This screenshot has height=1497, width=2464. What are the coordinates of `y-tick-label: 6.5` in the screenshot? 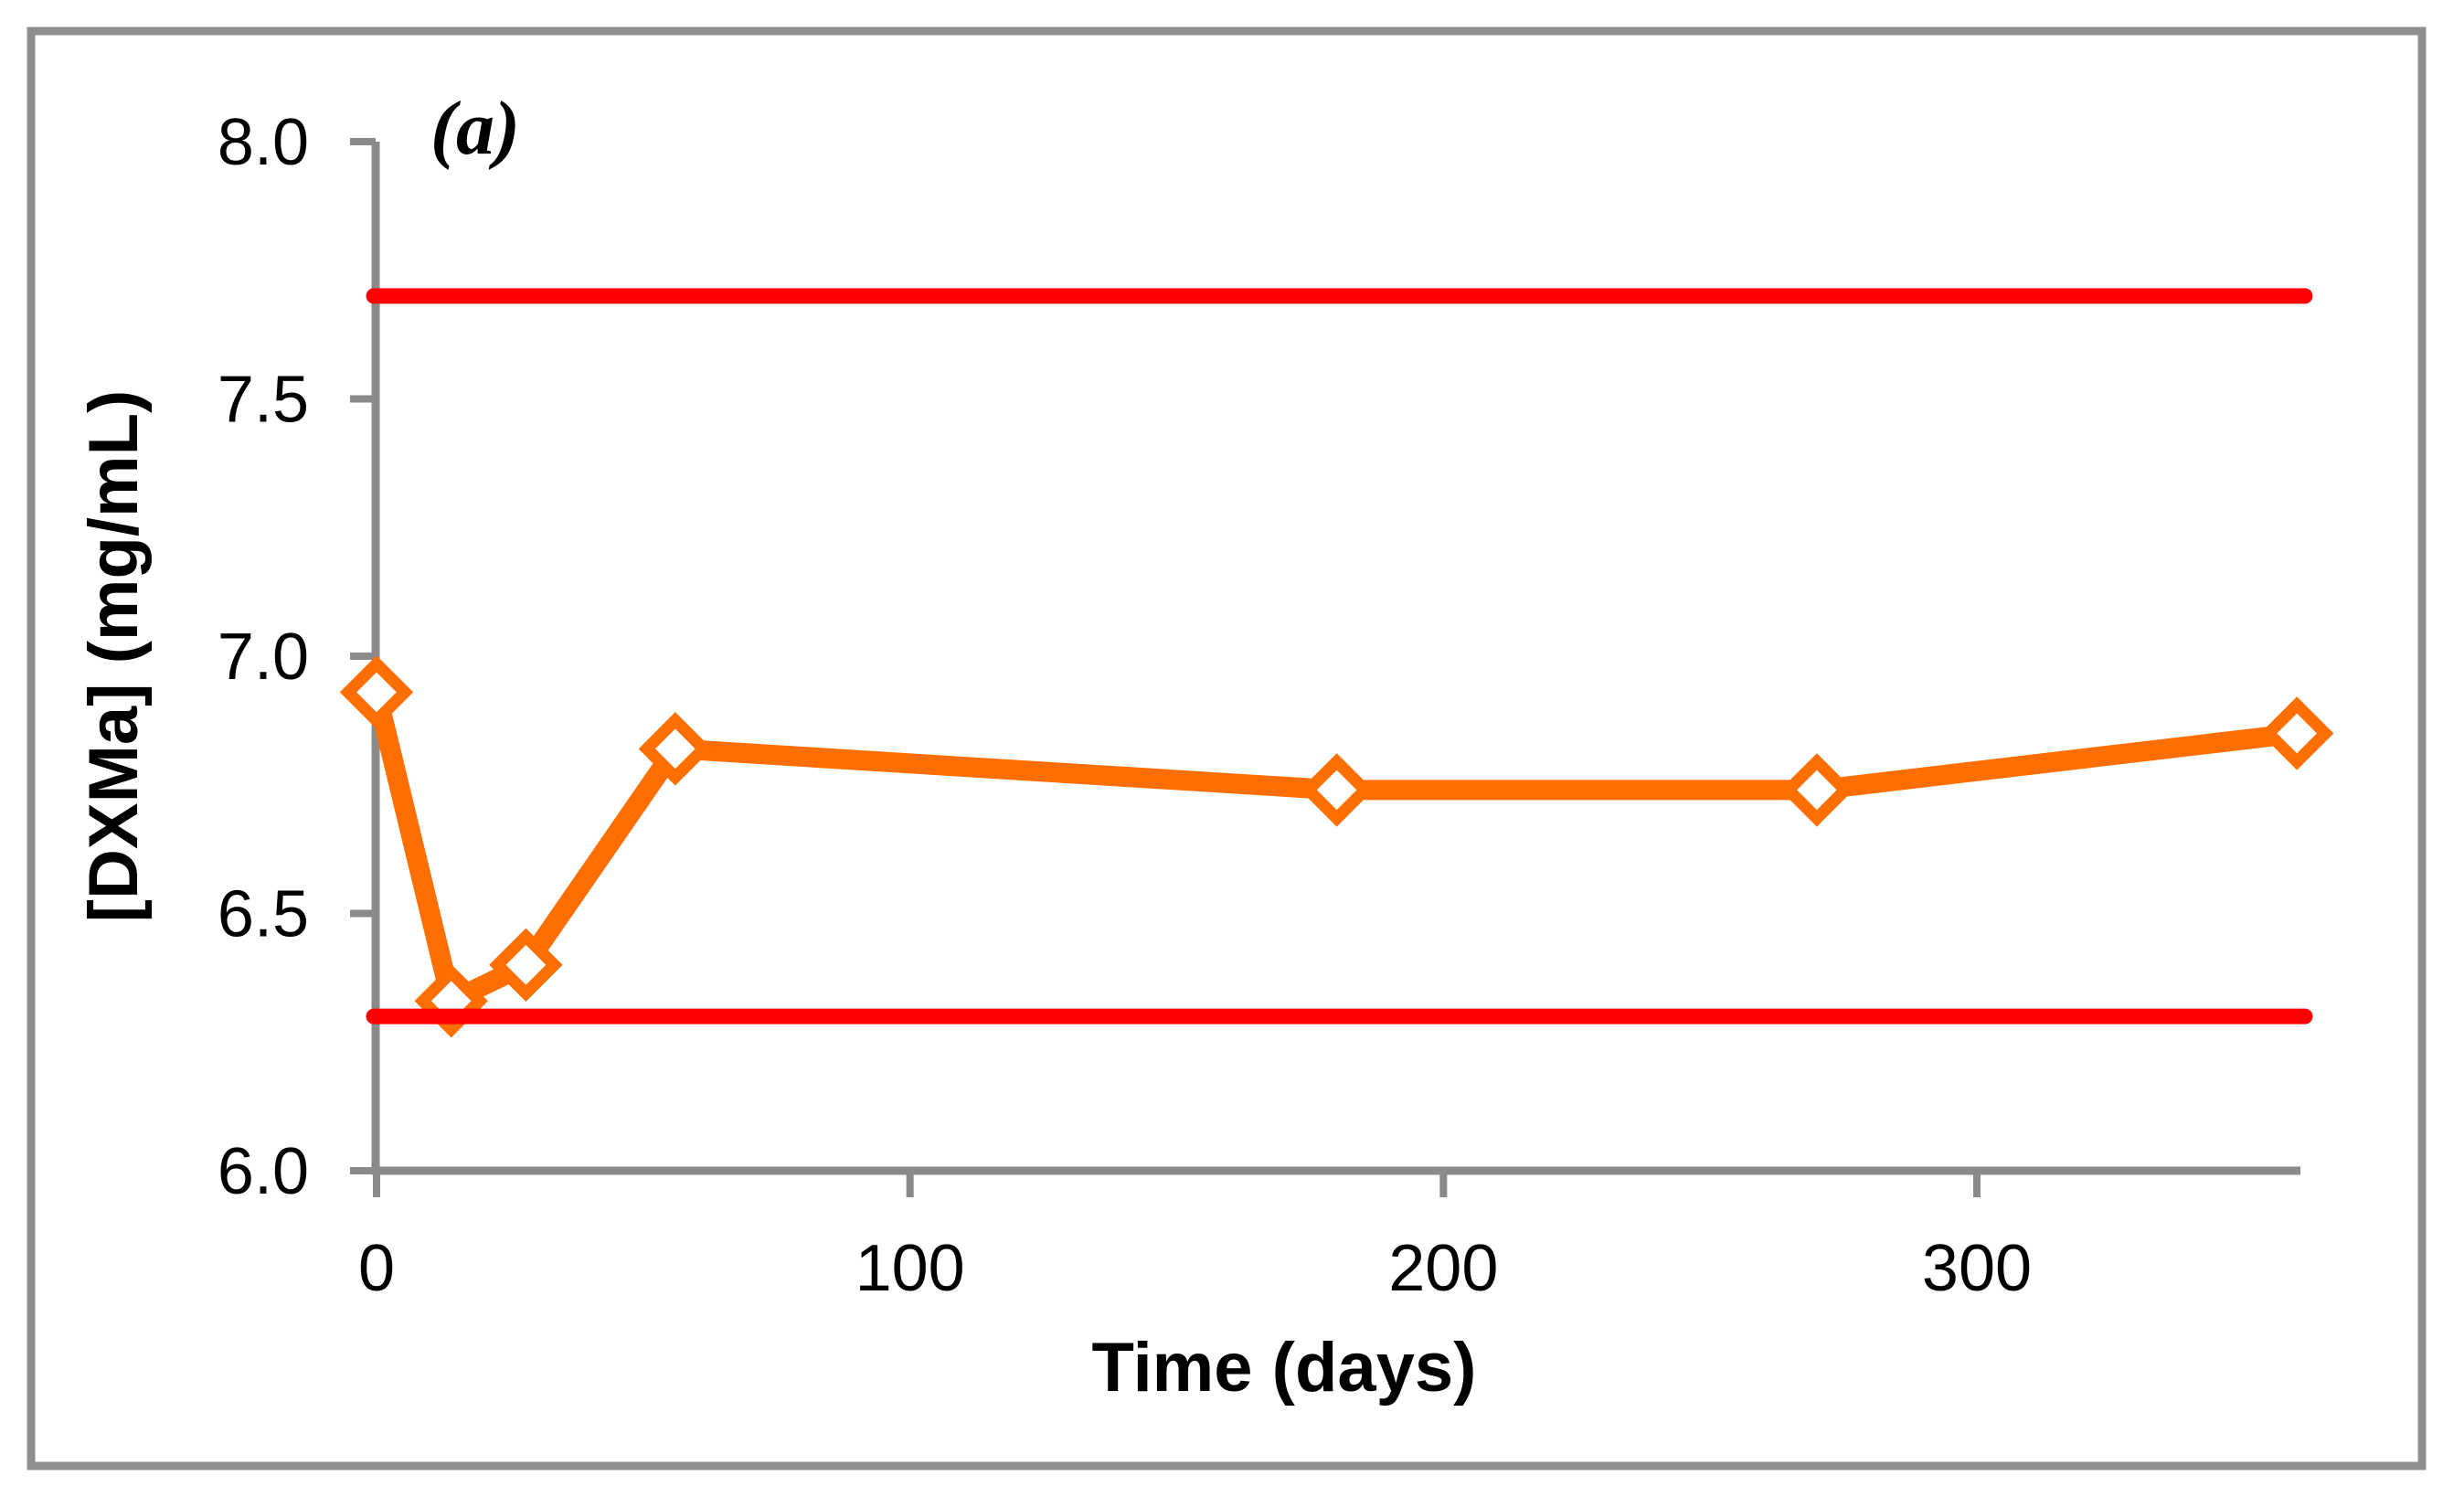 It's located at (263, 914).